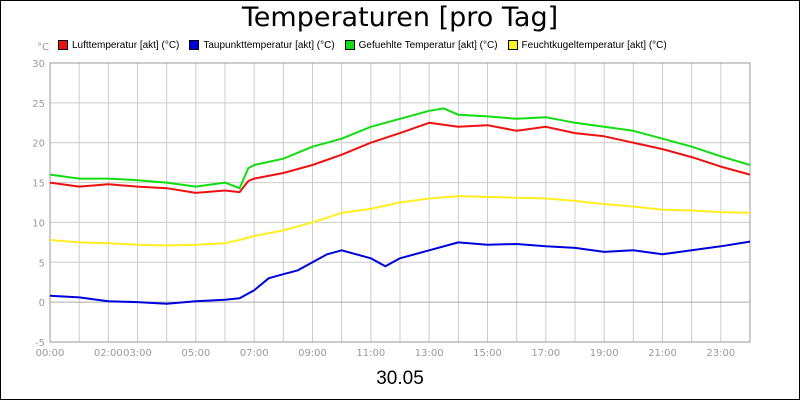 Image resolution: width=800 pixels, height=400 pixels. I want to click on legend-item-feuchtkugeltemperatur: Feuchtkugeltemperatur [akt] (°C), so click(587, 45).